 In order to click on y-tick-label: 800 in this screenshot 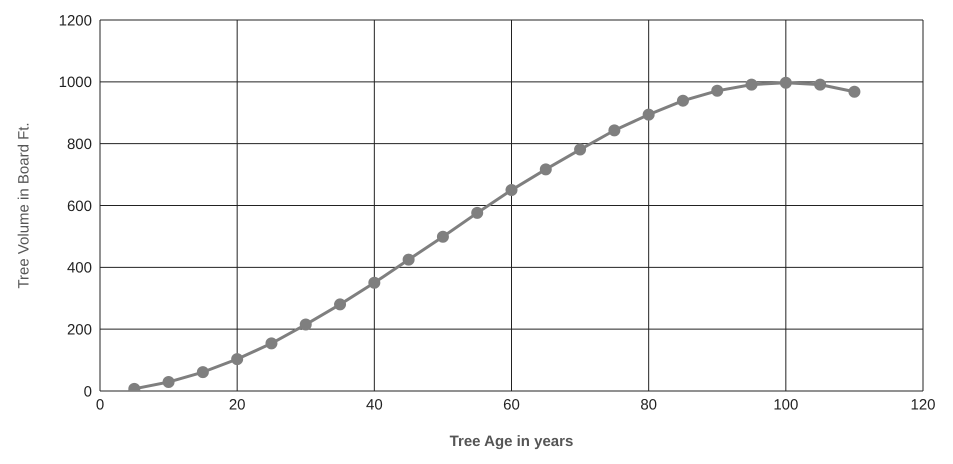, I will do `click(79, 144)`.